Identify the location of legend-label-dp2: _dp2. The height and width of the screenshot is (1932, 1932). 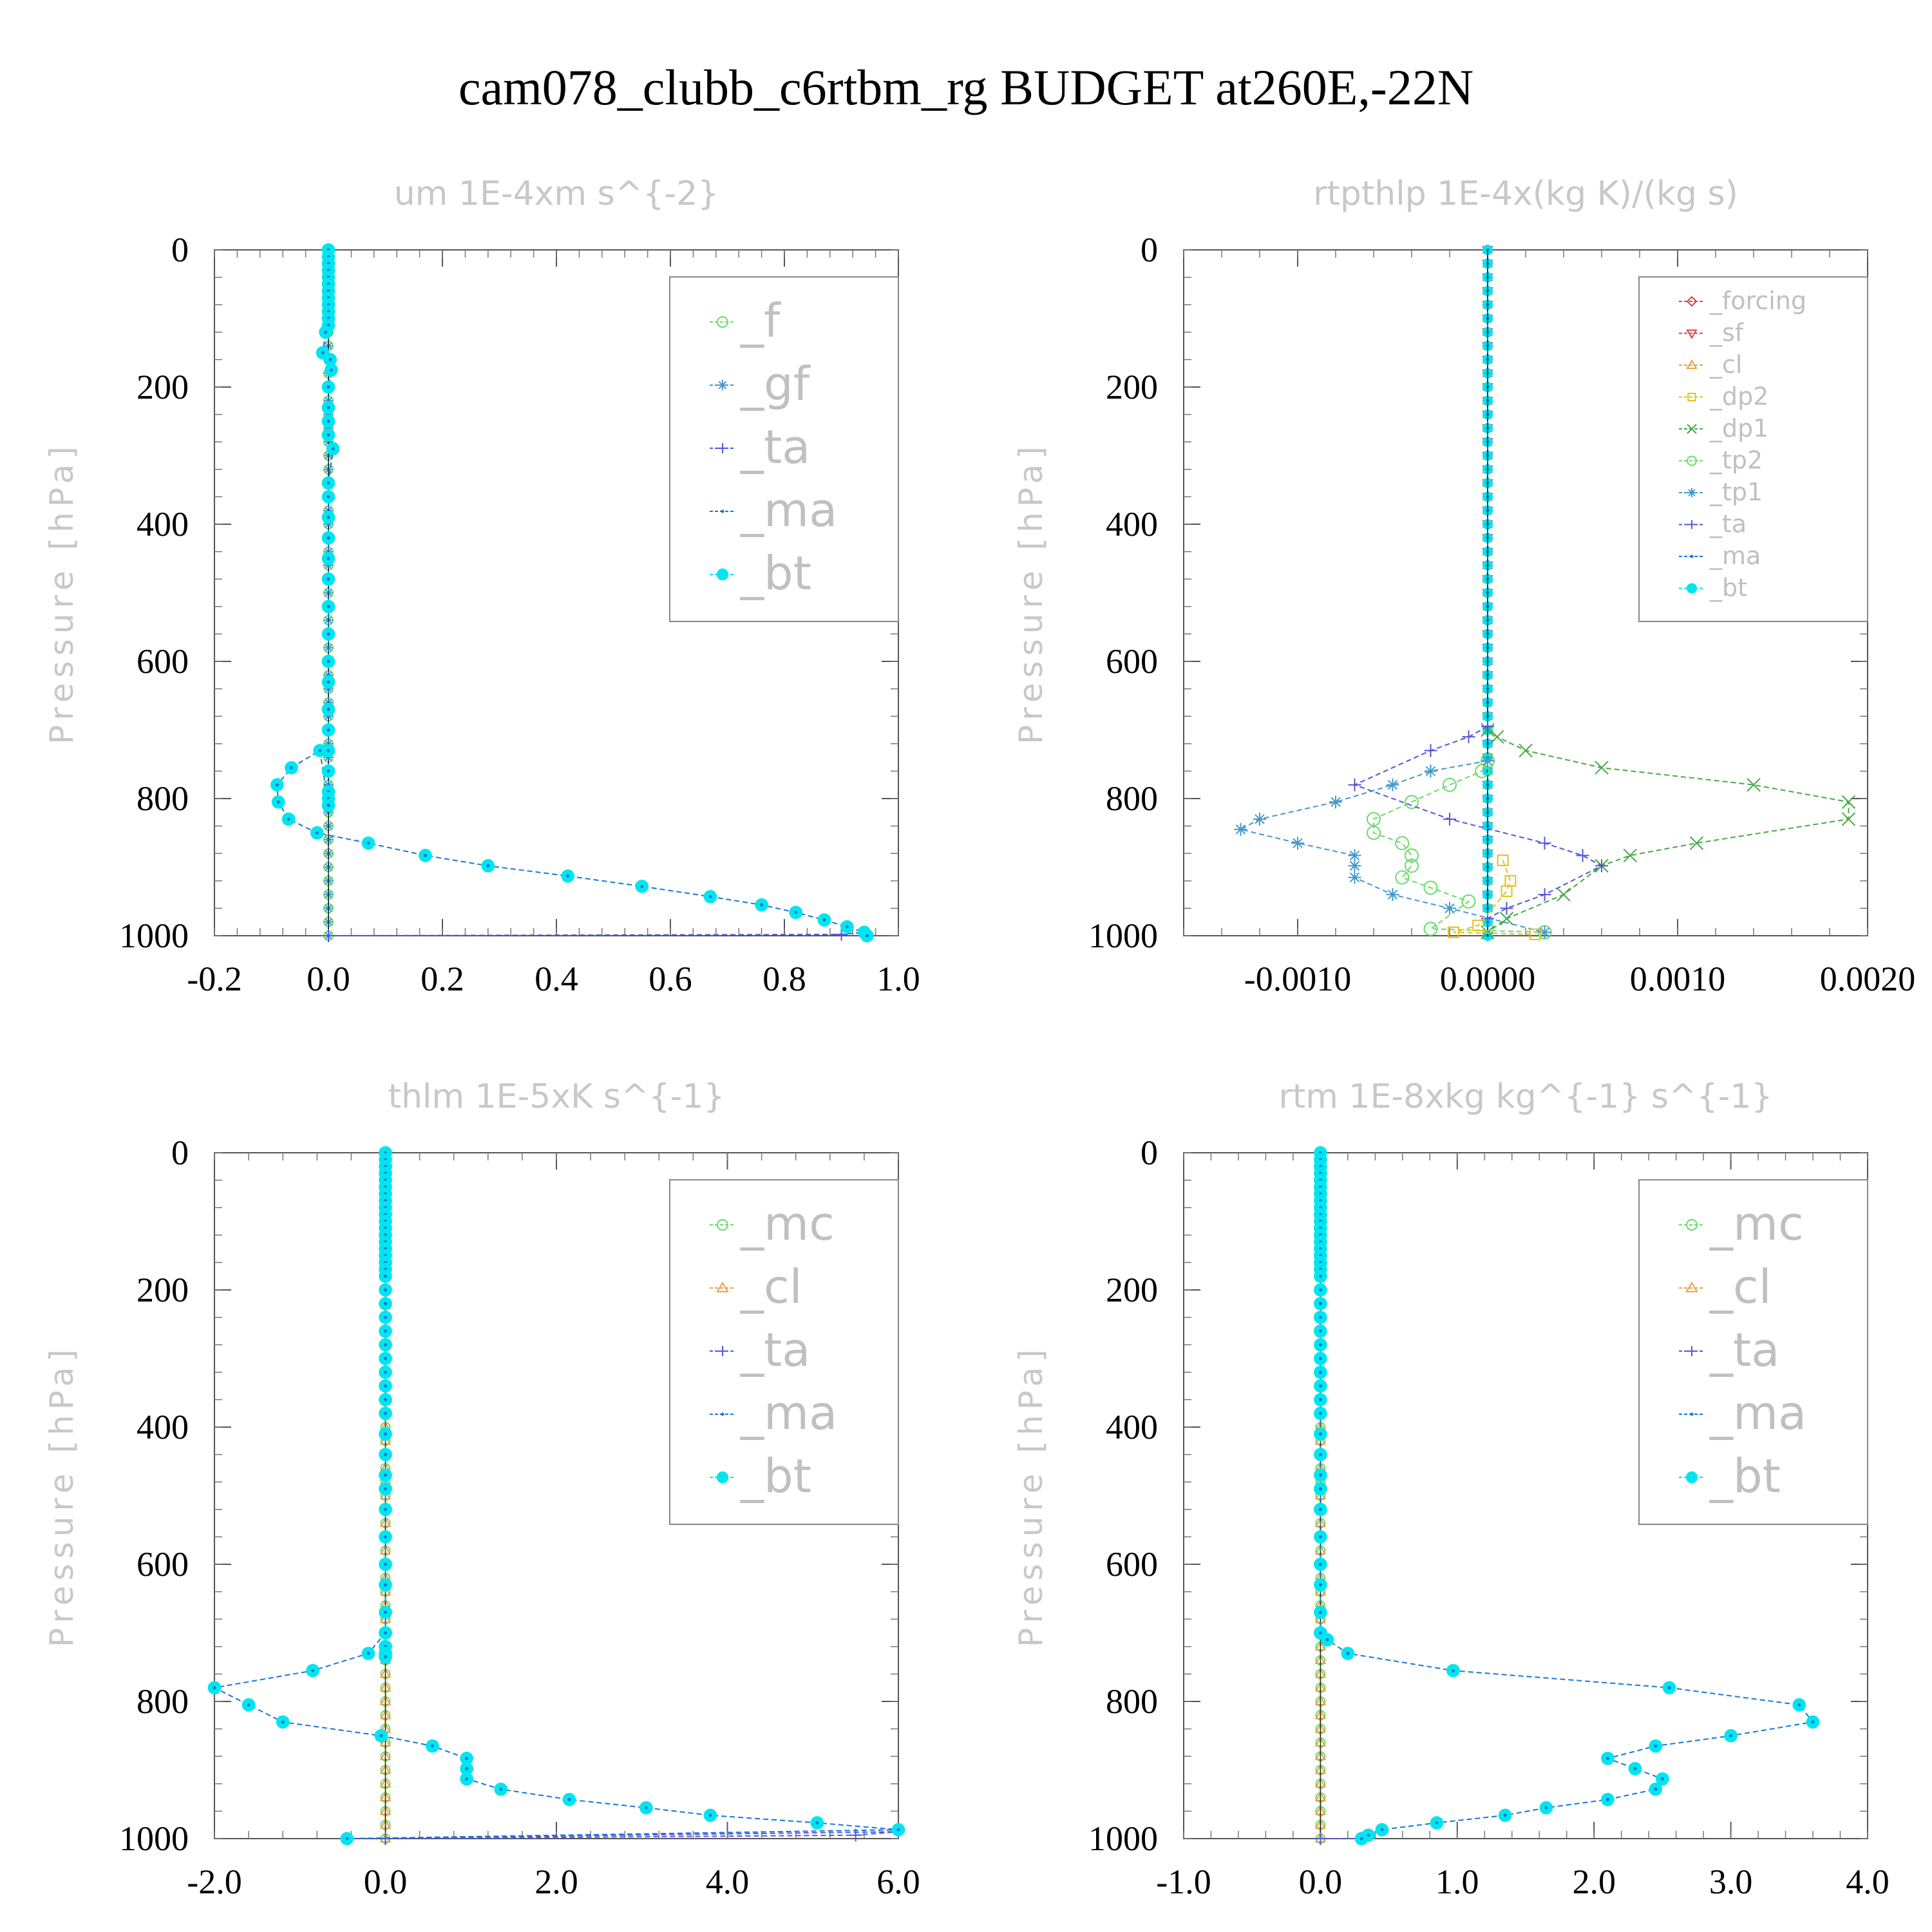
(1739, 397).